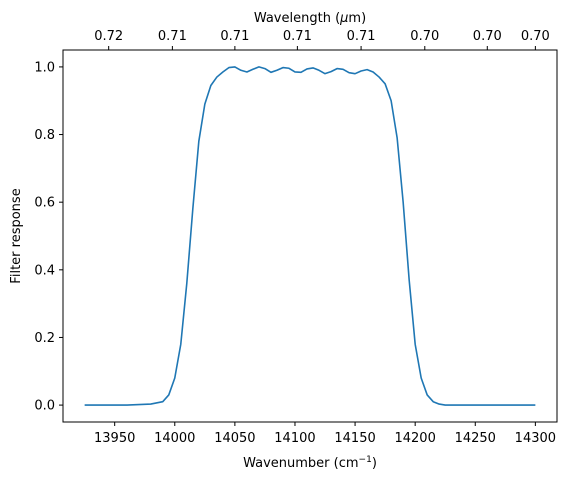 The image size is (570, 480). I want to click on y-tick-label: 0.4, so click(44, 270).